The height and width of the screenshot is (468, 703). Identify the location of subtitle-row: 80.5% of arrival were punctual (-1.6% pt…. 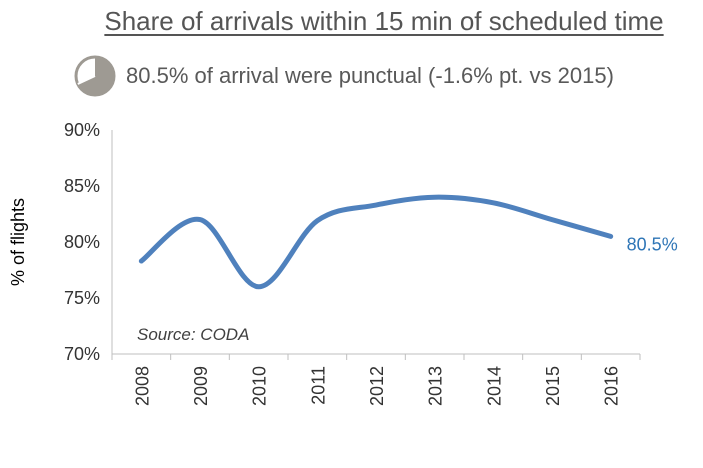
(343, 76).